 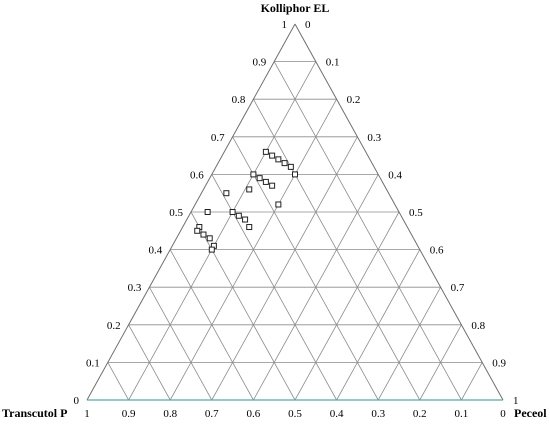 What do you see at coordinates (155, 251) in the screenshot?
I see `tick-label-left: 0.4` at bounding box center [155, 251].